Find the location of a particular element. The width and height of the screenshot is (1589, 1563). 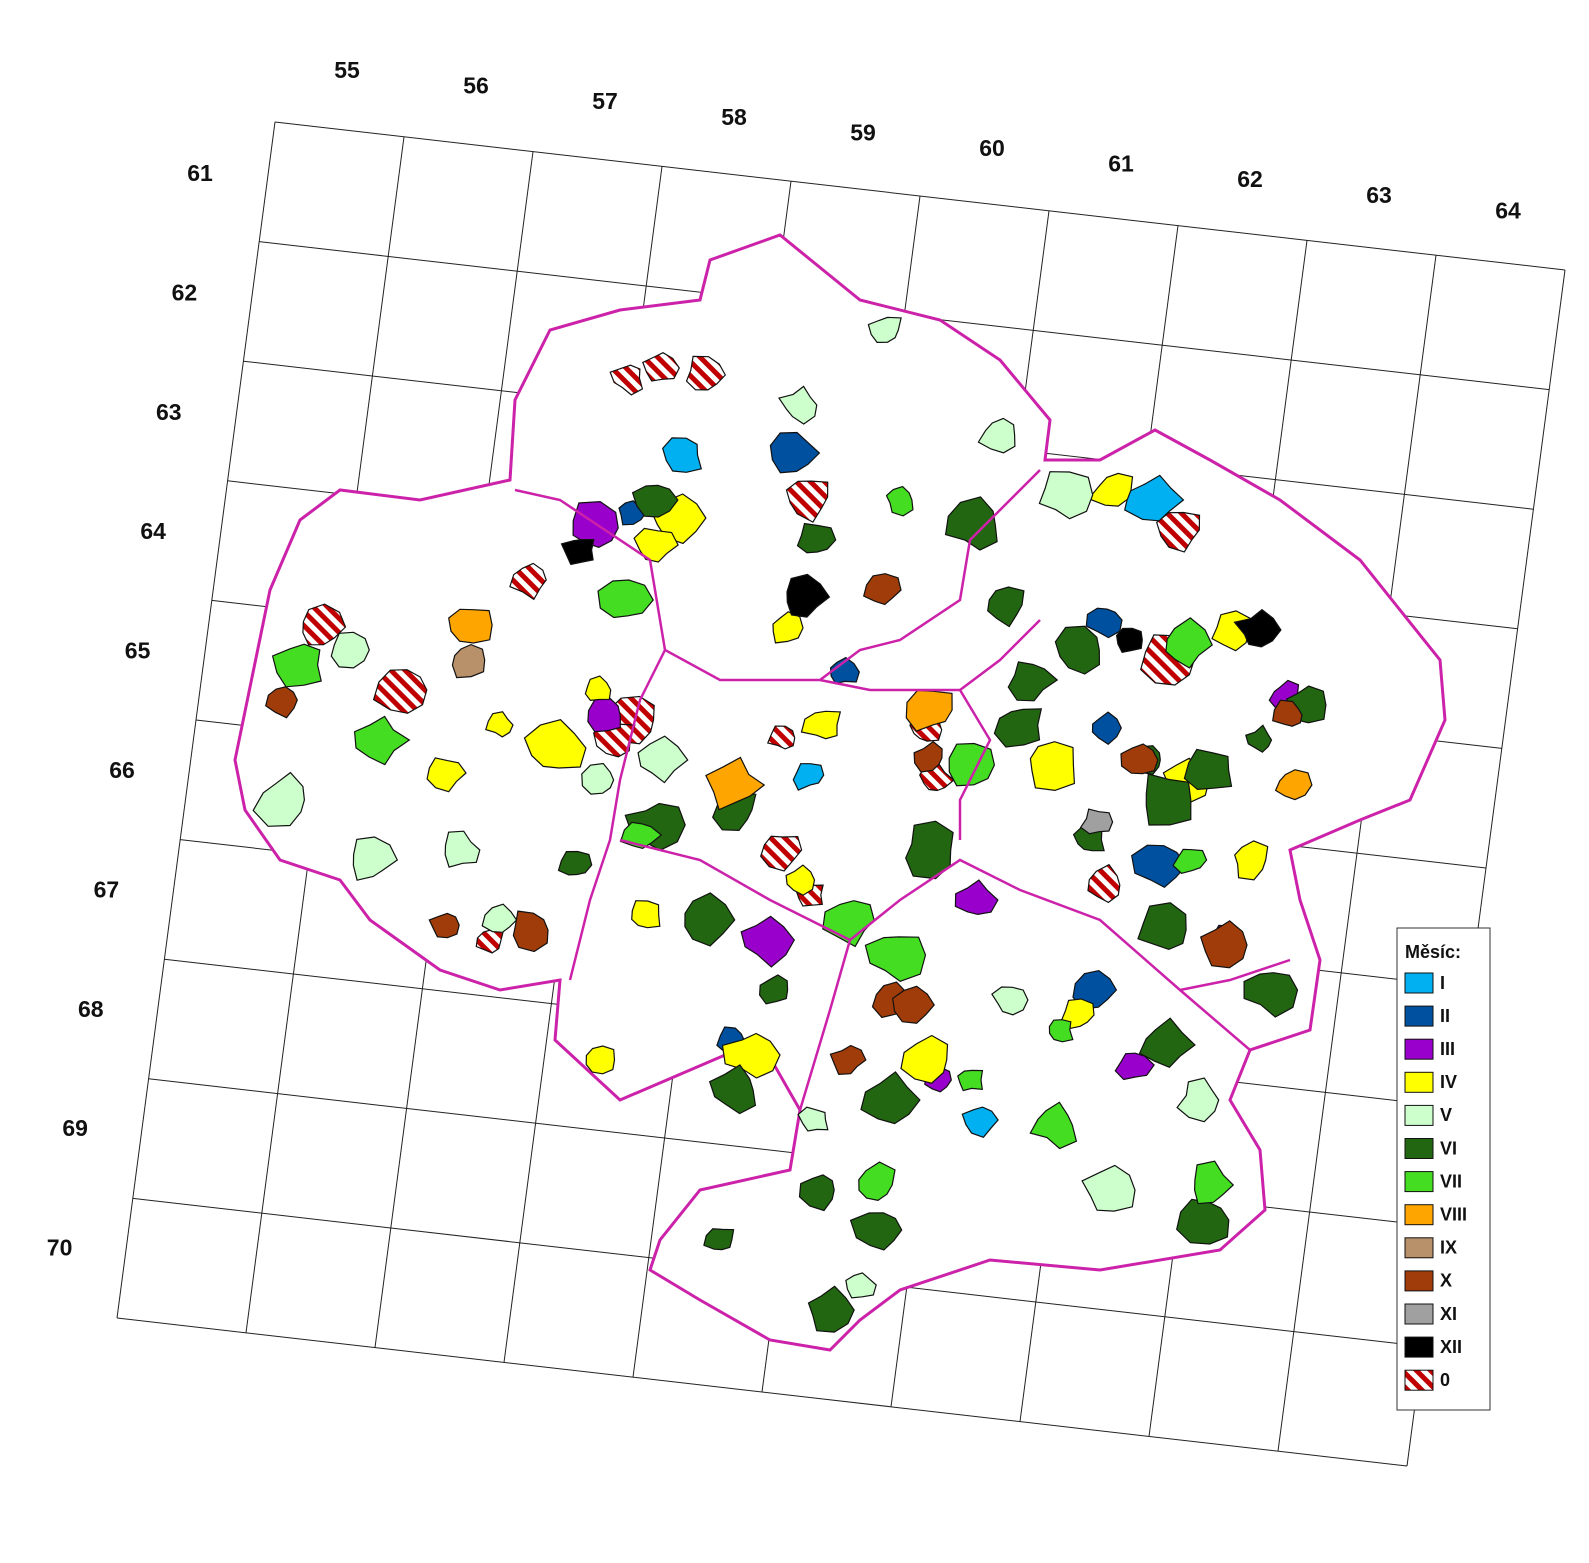

column-label: 59 is located at coordinates (863, 132).